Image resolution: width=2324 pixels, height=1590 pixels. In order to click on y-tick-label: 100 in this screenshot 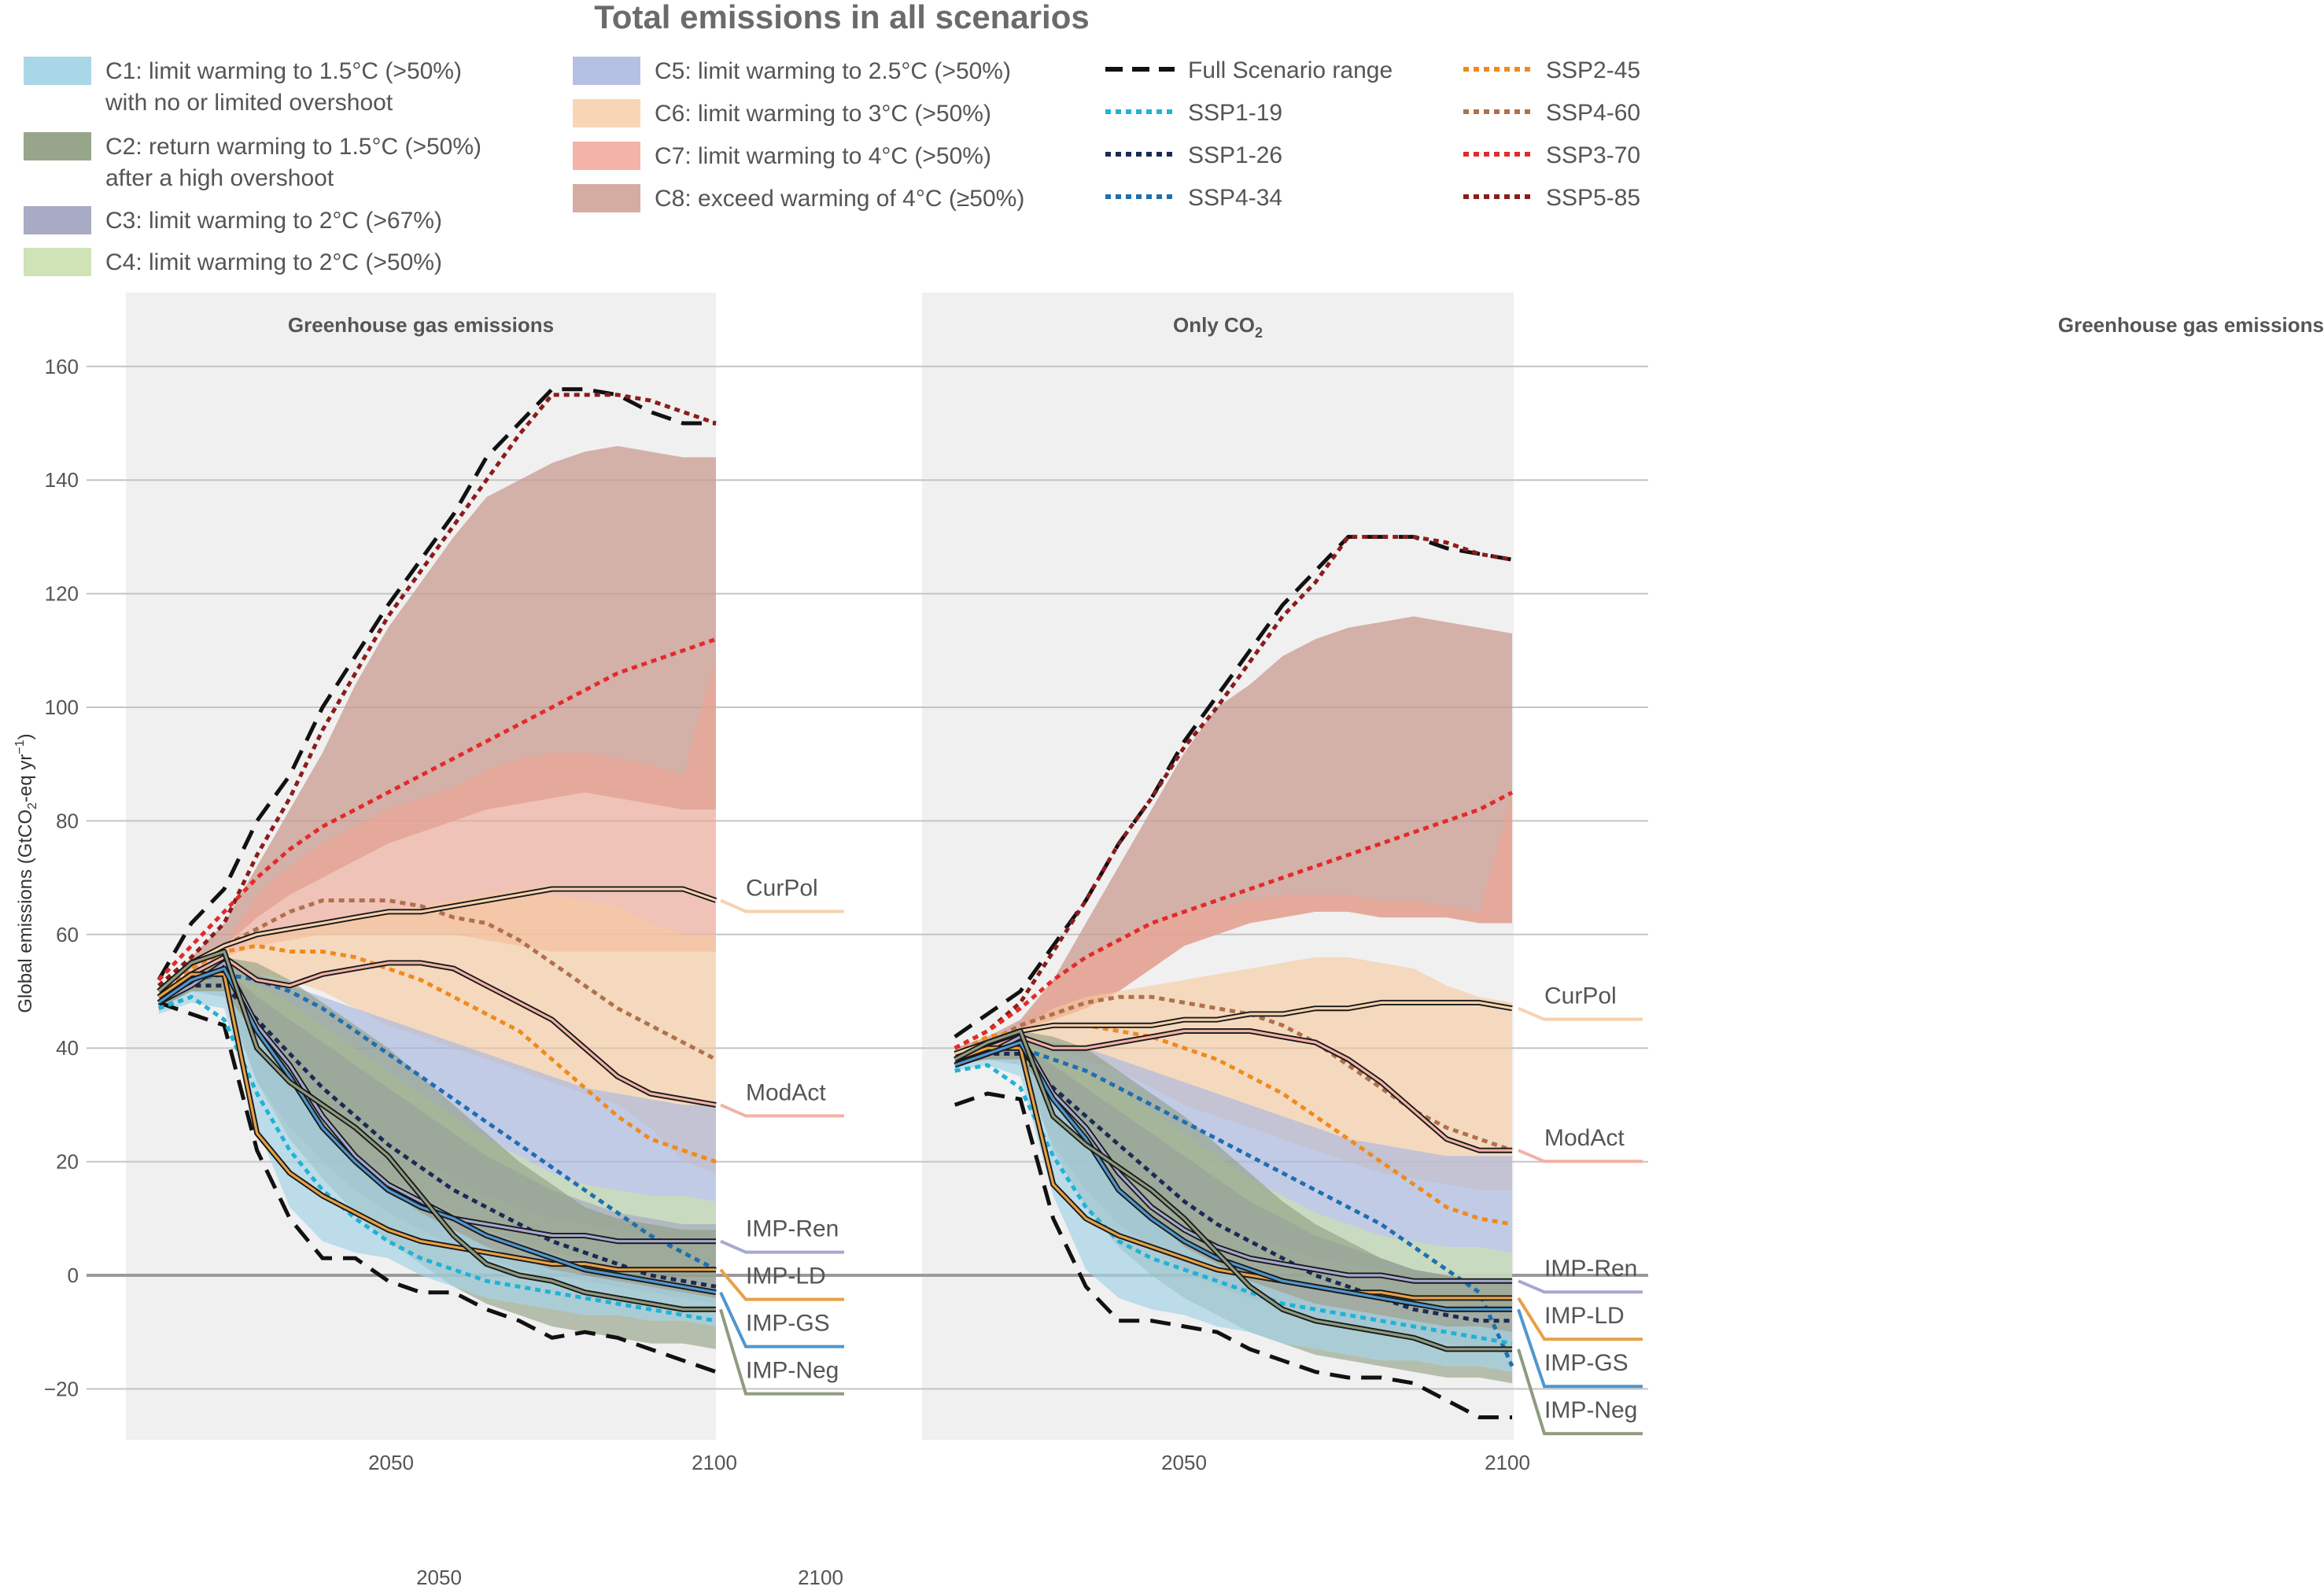, I will do `click(62, 707)`.